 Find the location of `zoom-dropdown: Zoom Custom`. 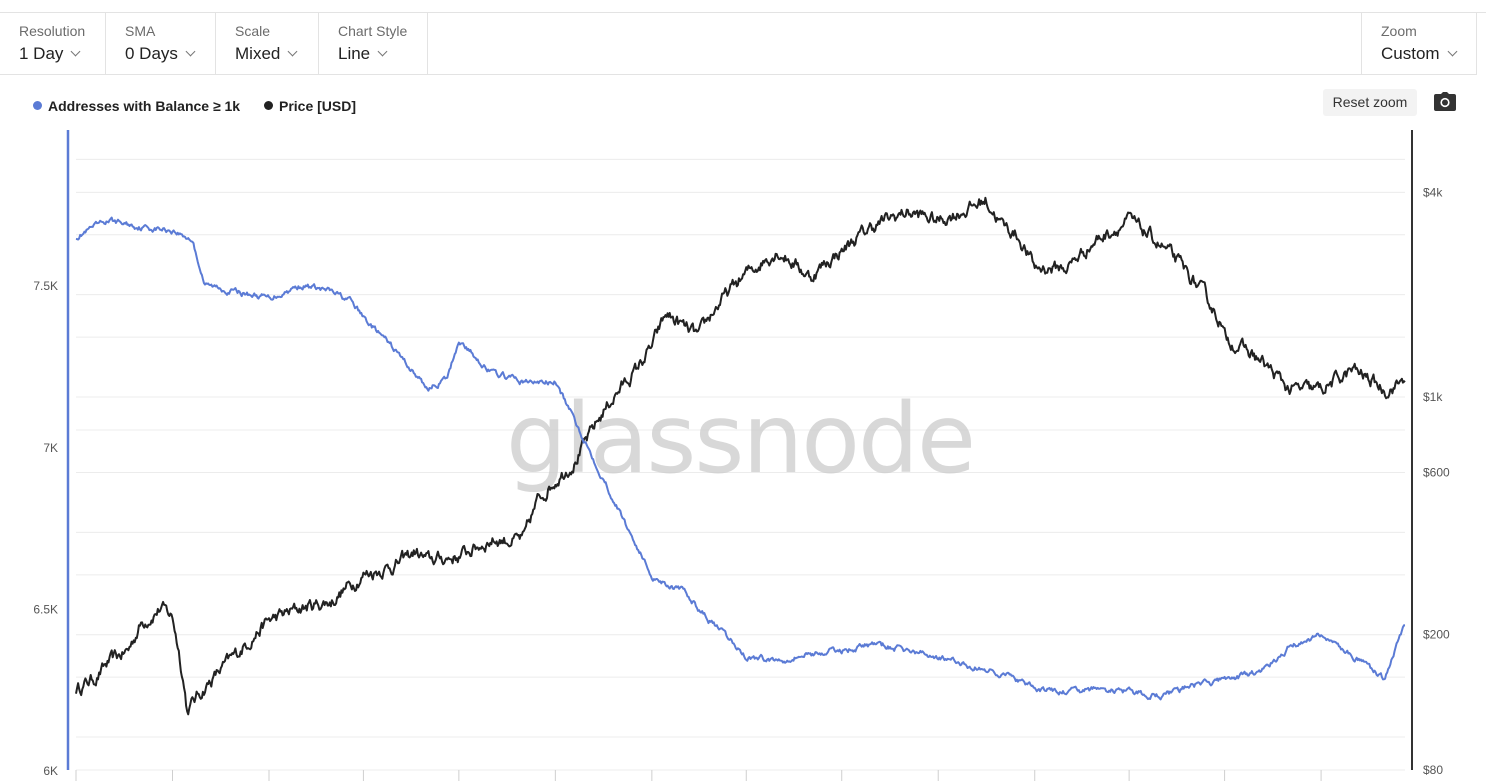

zoom-dropdown: Zoom Custom is located at coordinates (1418, 43).